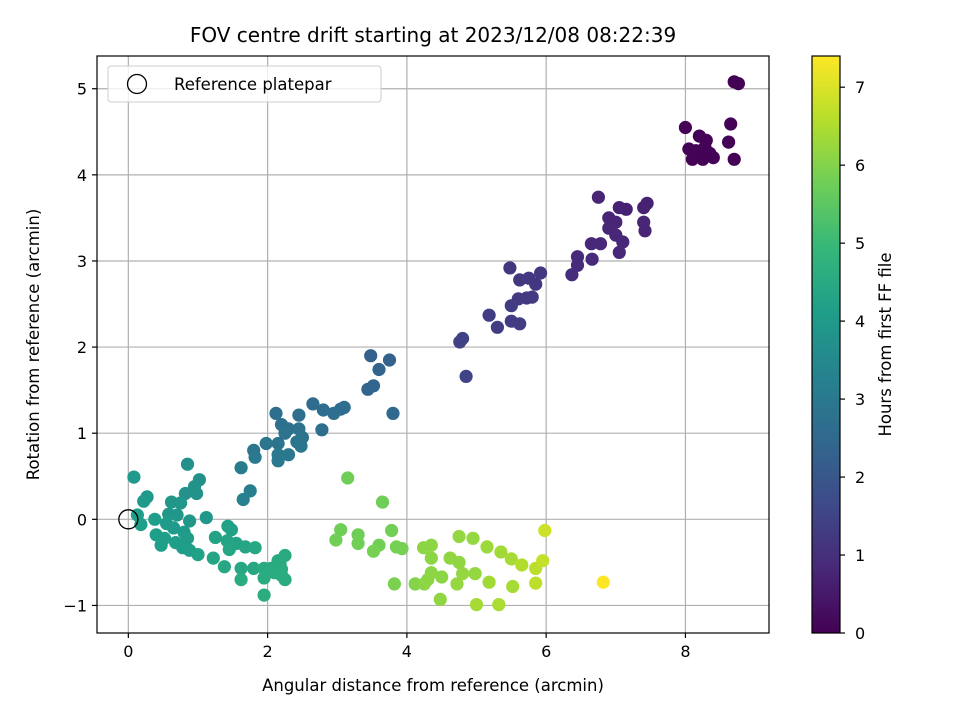  Describe the element at coordinates (860, 321) in the screenshot. I see `colorbar-tick-label: 4` at that location.